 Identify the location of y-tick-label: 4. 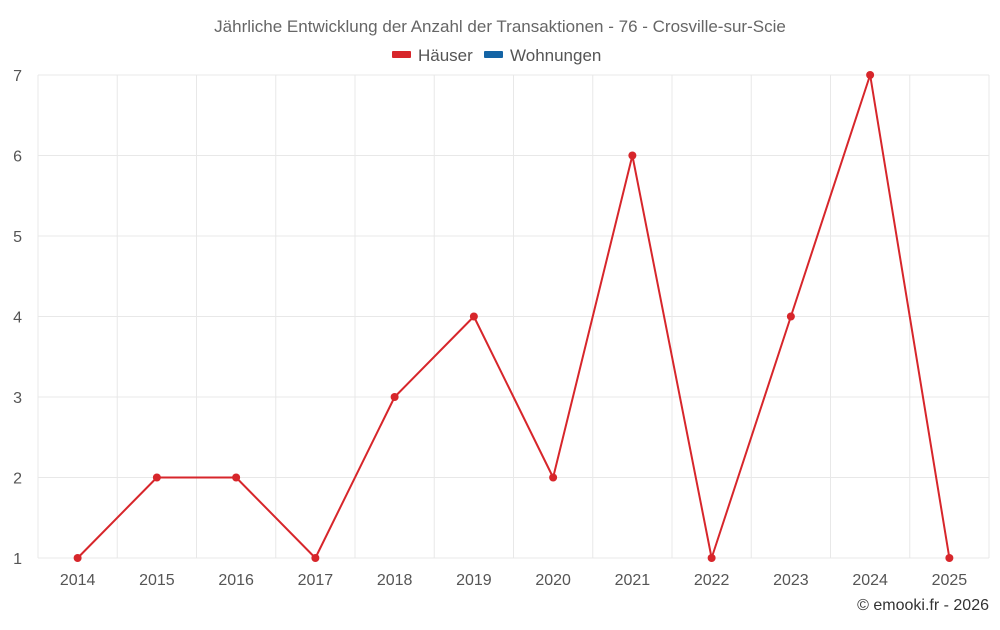
(17, 318).